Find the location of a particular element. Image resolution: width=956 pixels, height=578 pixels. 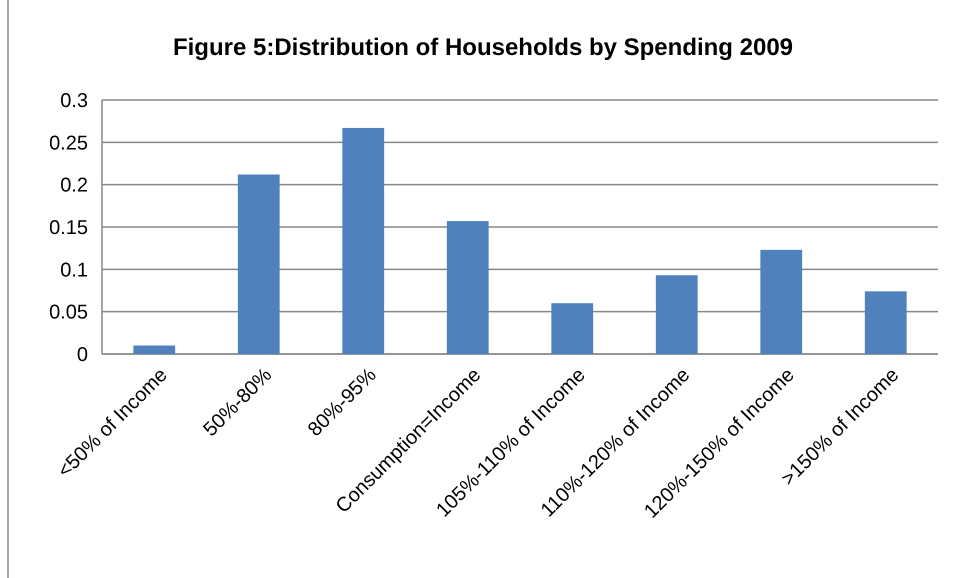

y-tick-label: 0.1 is located at coordinates (74, 270).